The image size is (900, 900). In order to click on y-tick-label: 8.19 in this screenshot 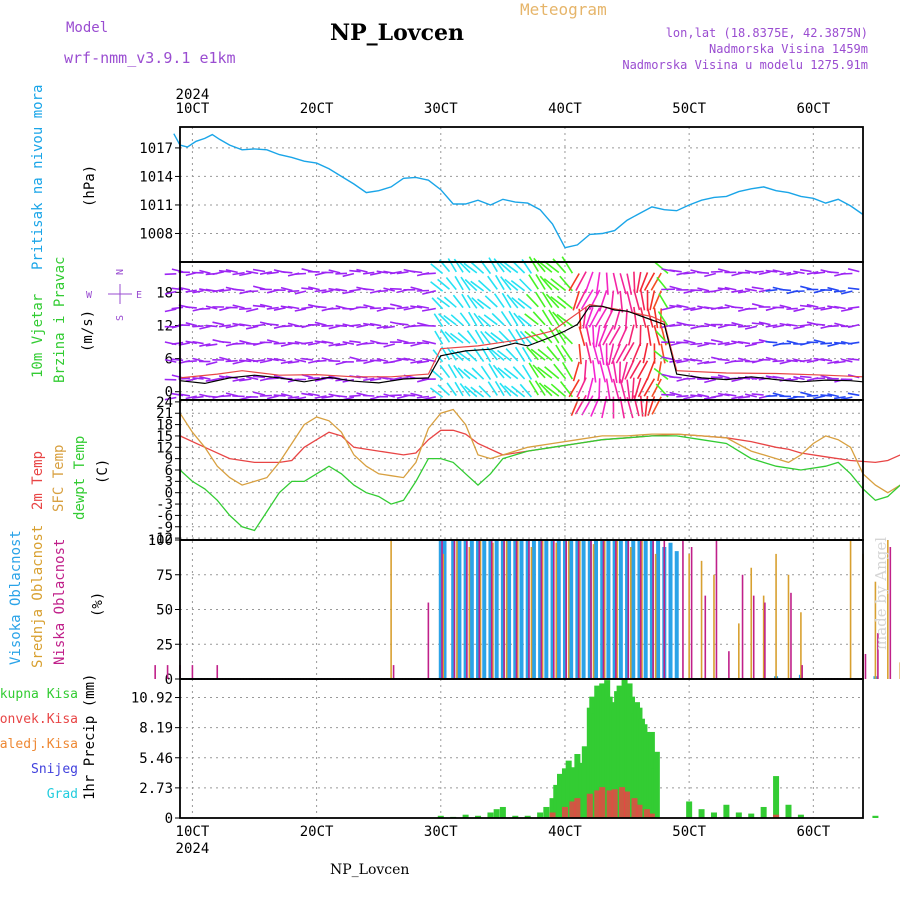, I will do `click(156, 729)`.